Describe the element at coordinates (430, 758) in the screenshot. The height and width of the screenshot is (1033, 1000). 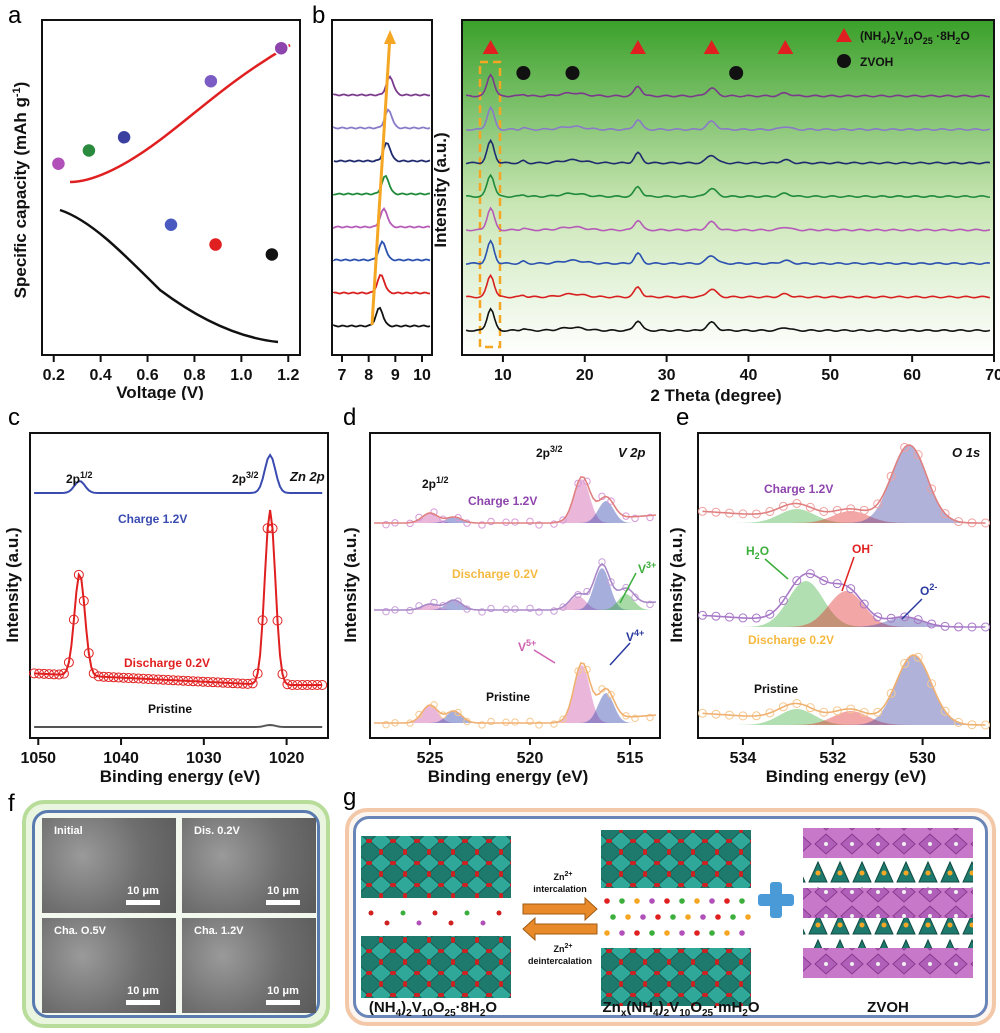
I see `x-tick-label: 525` at that location.